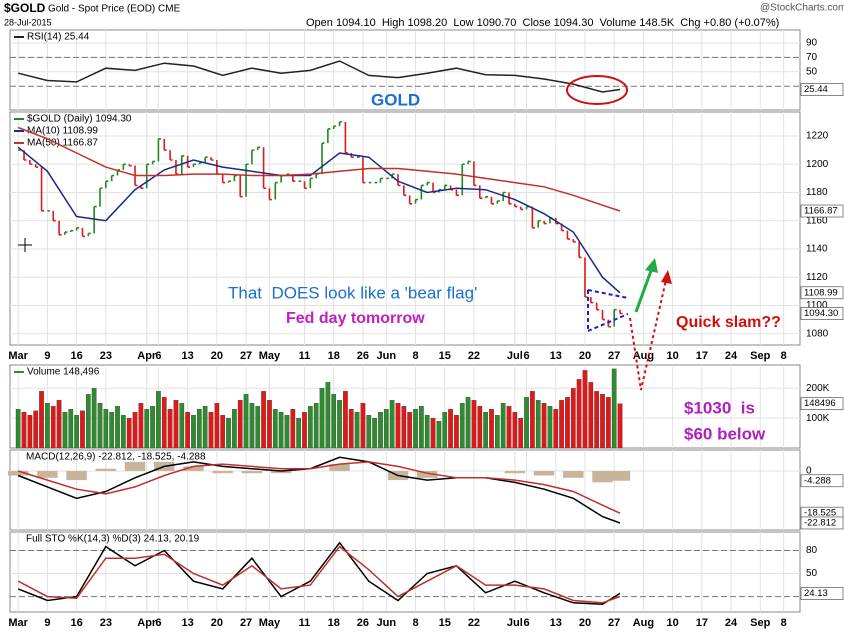 This screenshot has width=844, height=632. I want to click on arrowhead, so click(666, 277).